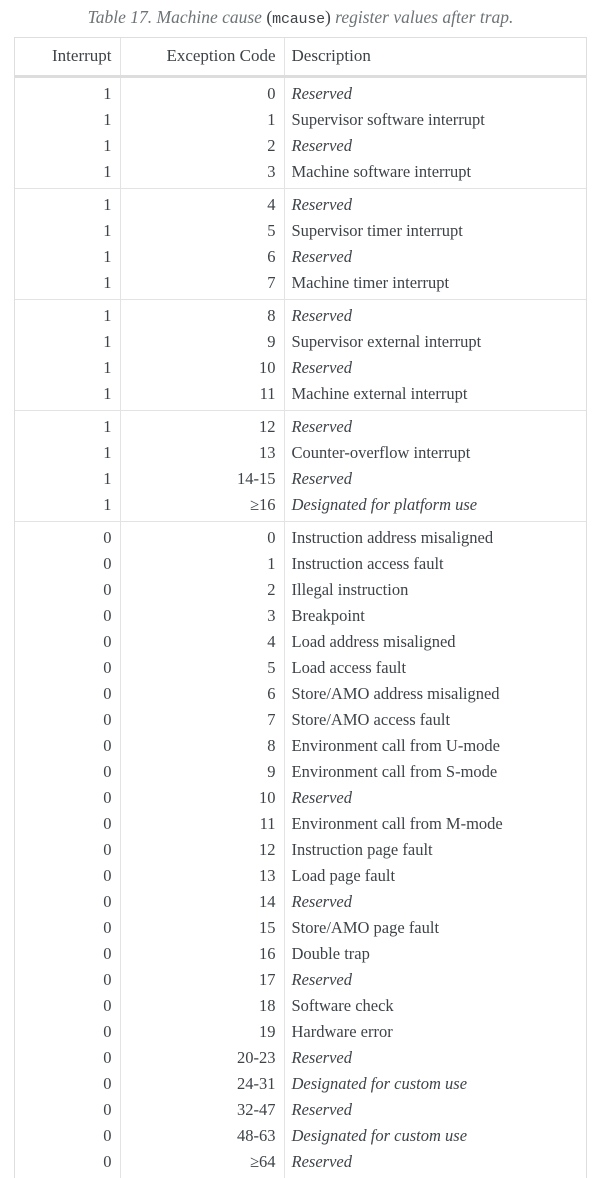 The height and width of the screenshot is (1178, 601). Describe the element at coordinates (300, 642) in the screenshot. I see `table-row: 0 4 Load address misaligned` at that location.